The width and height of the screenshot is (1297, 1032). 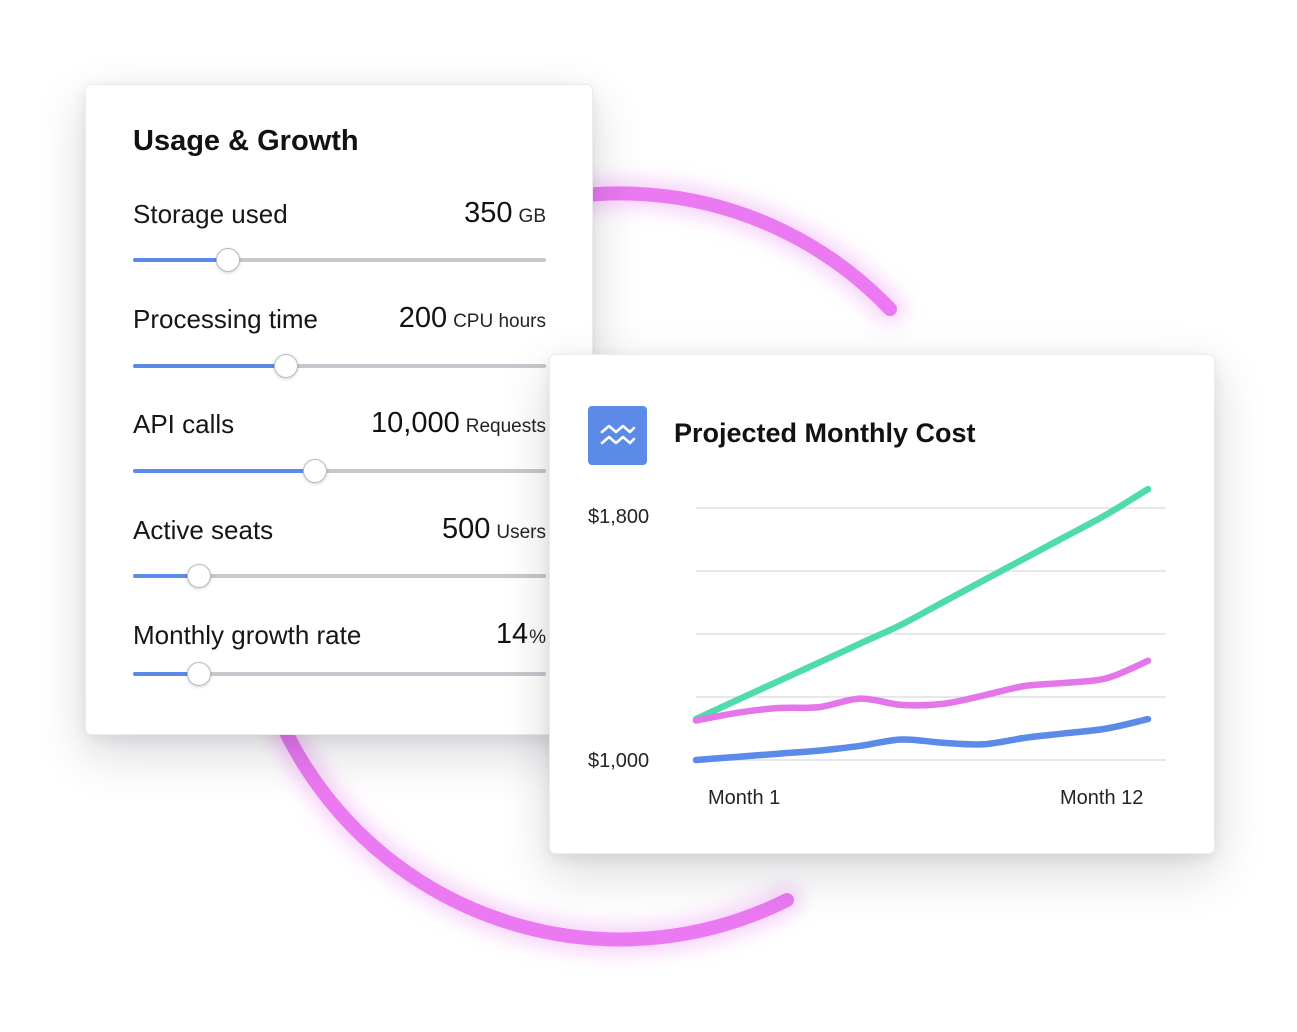 What do you see at coordinates (744, 798) in the screenshot?
I see `x-tick-label-first: Month 1` at bounding box center [744, 798].